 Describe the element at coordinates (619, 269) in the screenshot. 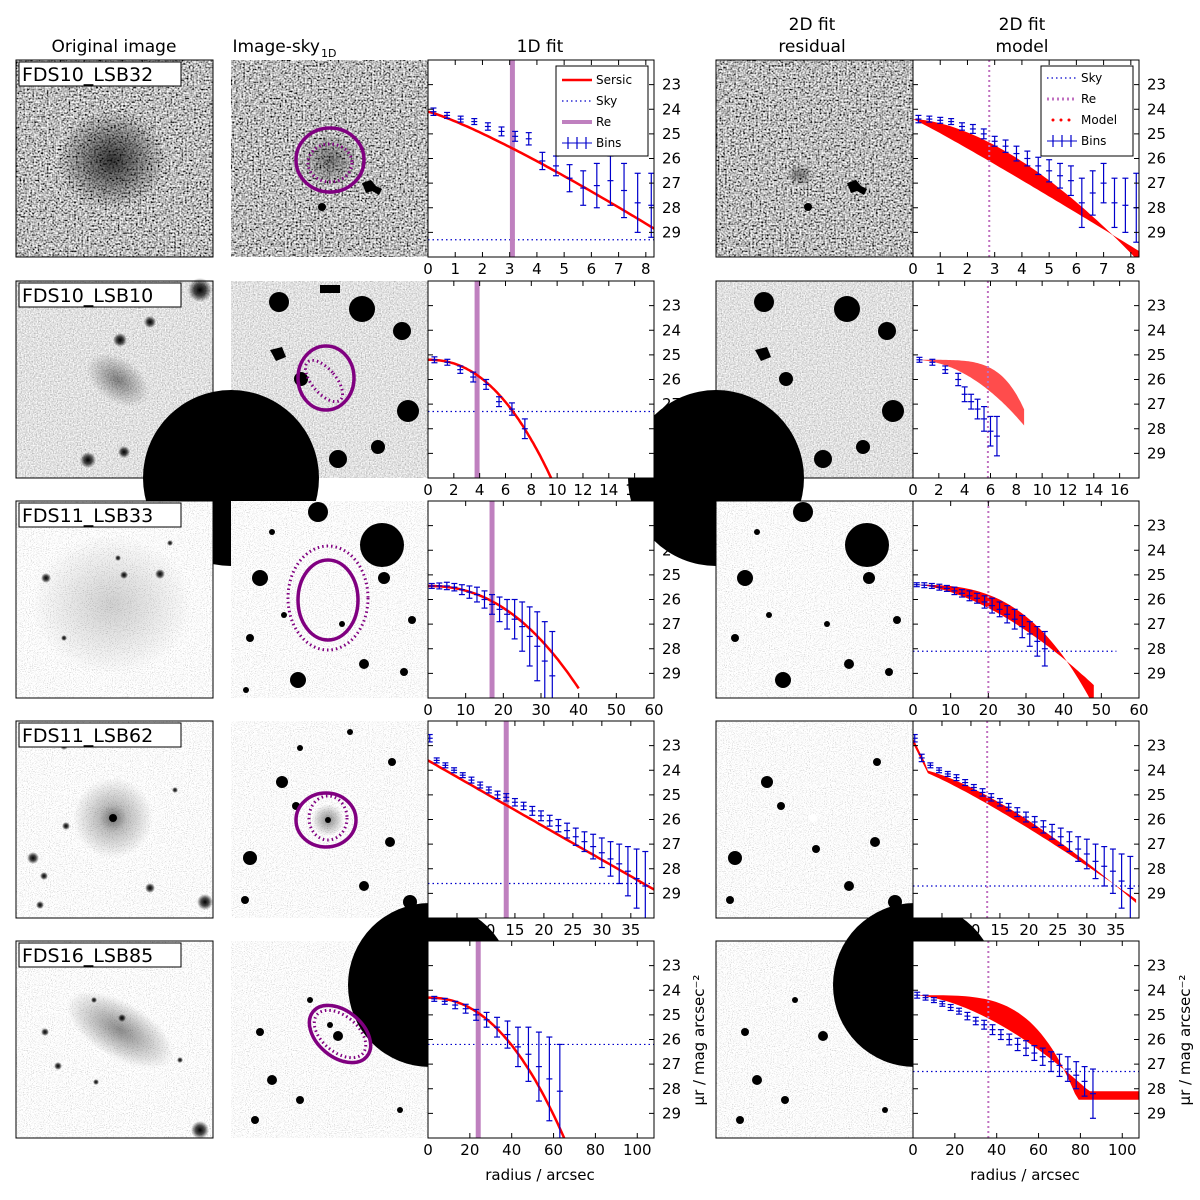

I see `x-tick-label: 7` at that location.